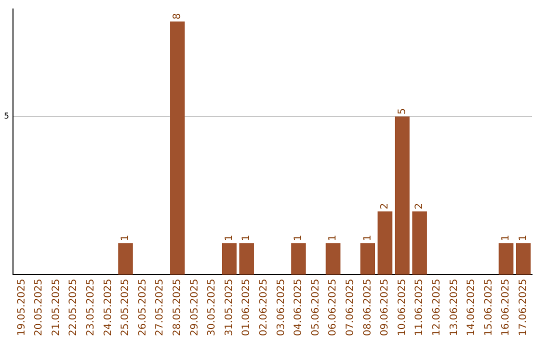 The height and width of the screenshot is (340, 540). What do you see at coordinates (178, 307) in the screenshot?
I see `x-tick-label: 28.05.2025` at bounding box center [178, 307].